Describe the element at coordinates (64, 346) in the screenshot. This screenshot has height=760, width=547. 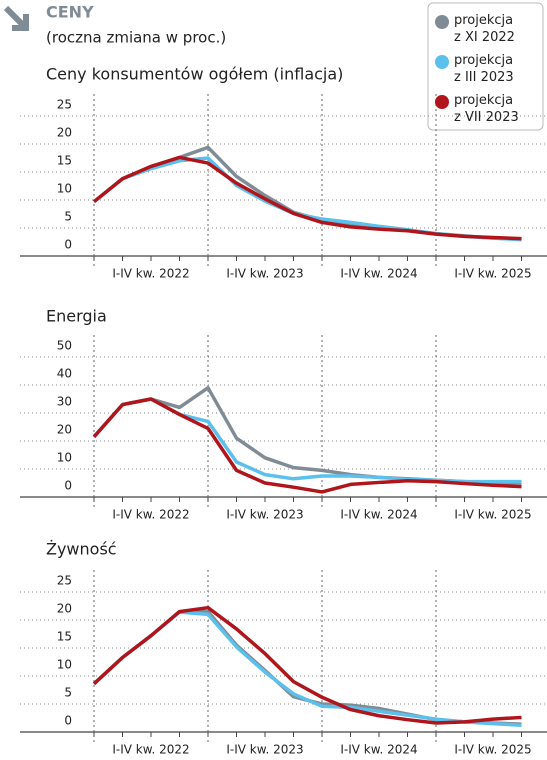
I see `y-tick-label: 50` at that location.